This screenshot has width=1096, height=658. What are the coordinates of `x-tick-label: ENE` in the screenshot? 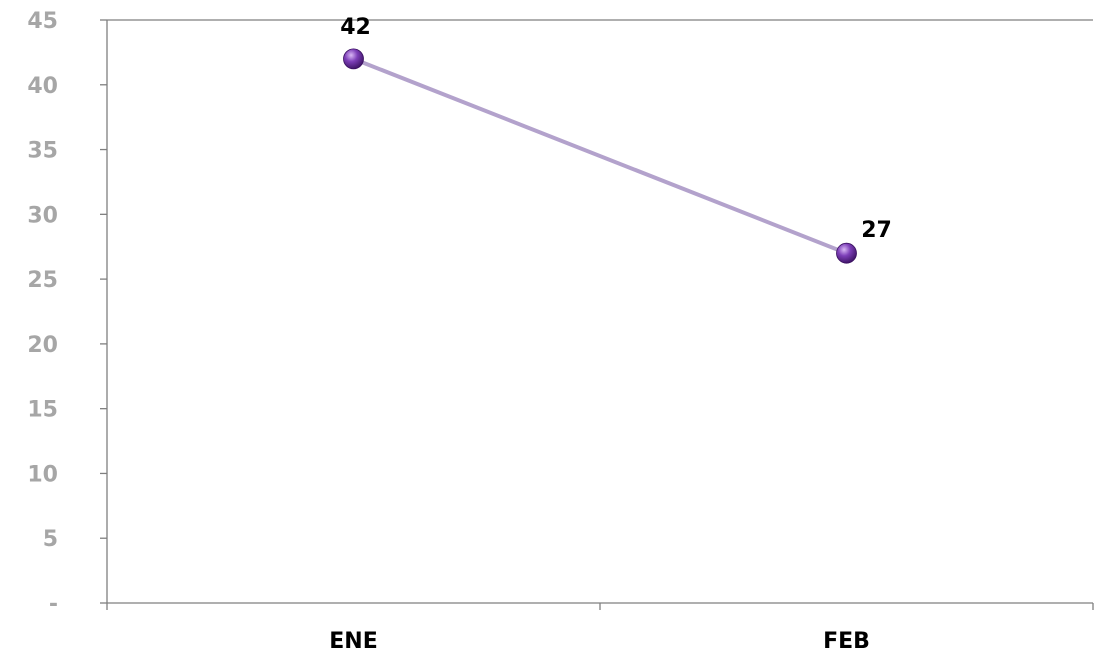 It's located at (353, 641).